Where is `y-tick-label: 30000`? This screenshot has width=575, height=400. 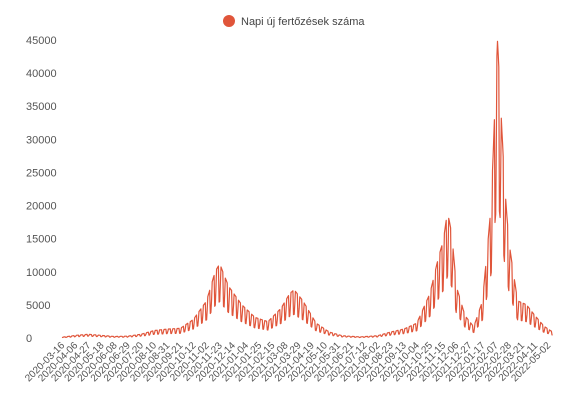
y-tick-label: 30000 is located at coordinates (41, 140).